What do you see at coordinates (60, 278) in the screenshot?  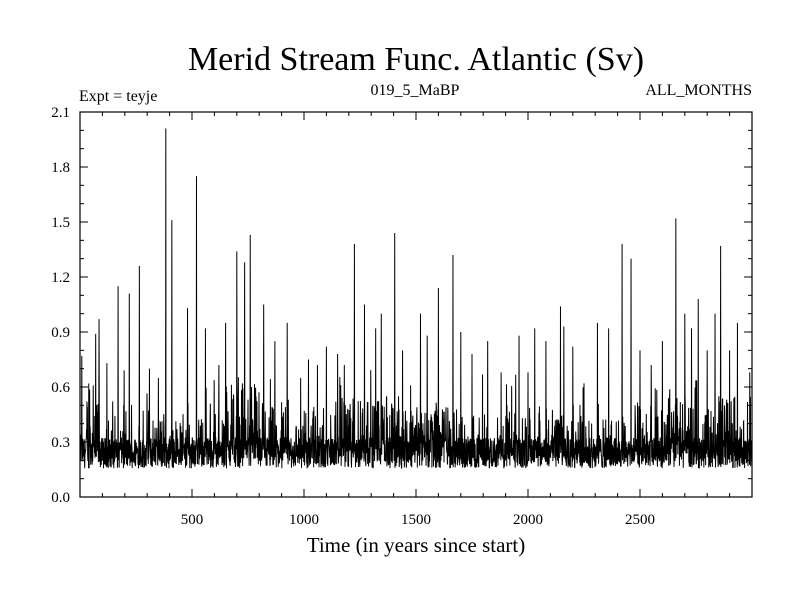 I see `y-tick-label: 1.2` at bounding box center [60, 278].